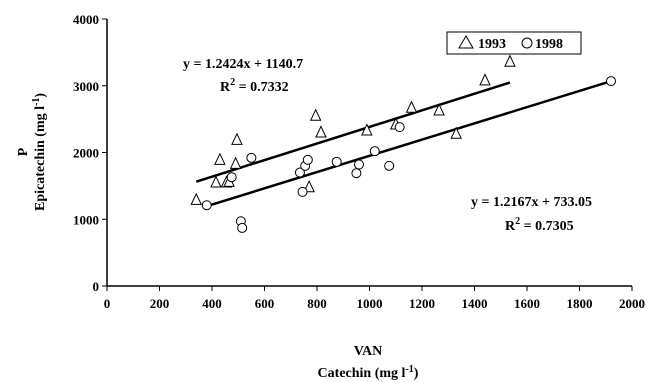 This screenshot has width=649, height=382. I want to click on equation-1998: y = 1.2167x + 733.05, so click(531, 202).